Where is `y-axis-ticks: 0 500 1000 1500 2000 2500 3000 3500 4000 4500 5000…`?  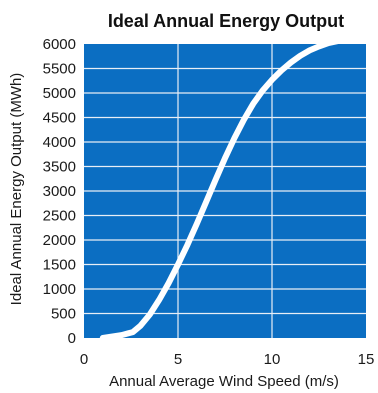 y-axis-ticks: 0 500 1000 1500 2000 2500 3000 3500 4000 4500 5000… is located at coordinates (59, 191).